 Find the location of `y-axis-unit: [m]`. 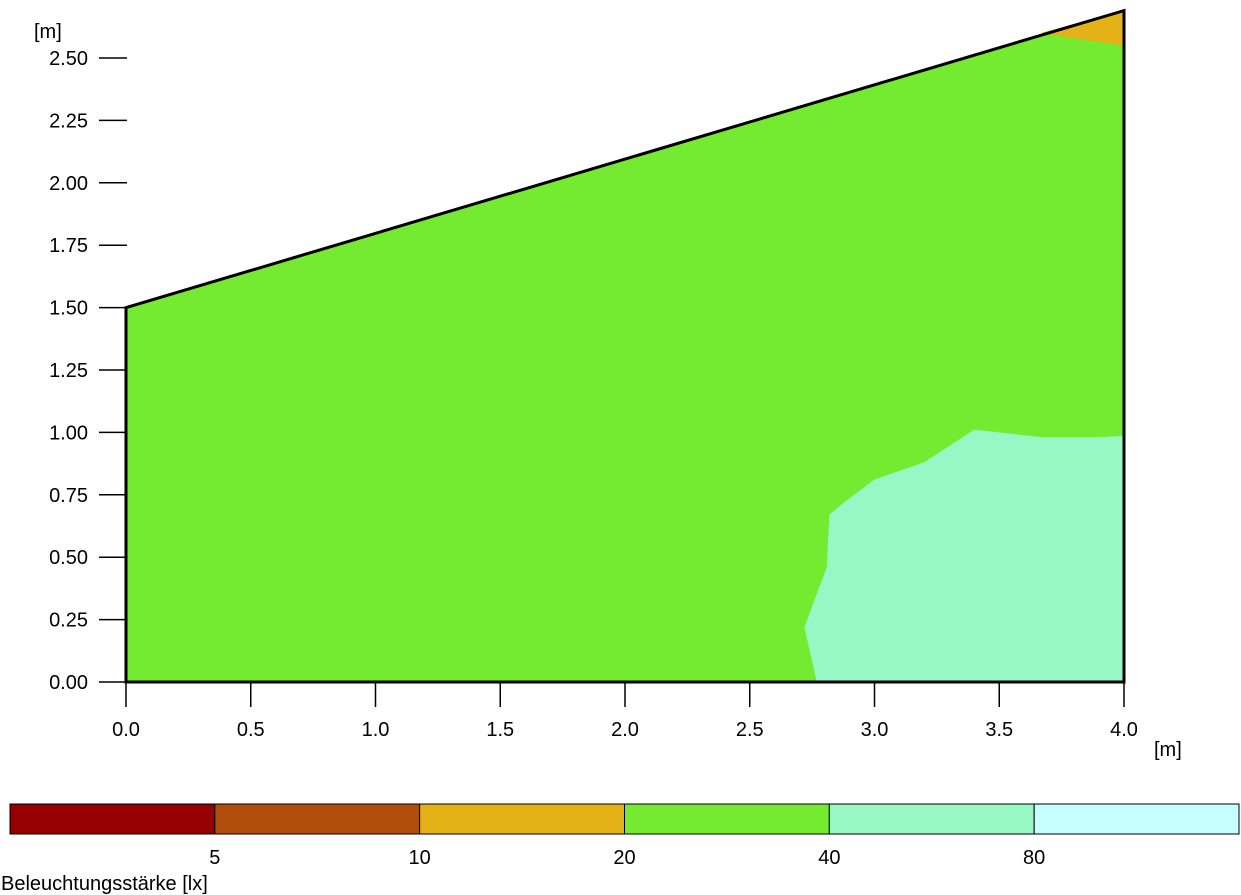

y-axis-unit: [m] is located at coordinates (48, 32).